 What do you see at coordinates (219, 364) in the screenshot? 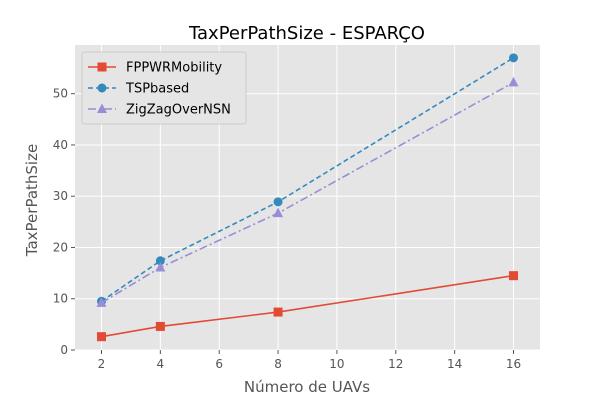
I see `x-tick-label: 6` at bounding box center [219, 364].